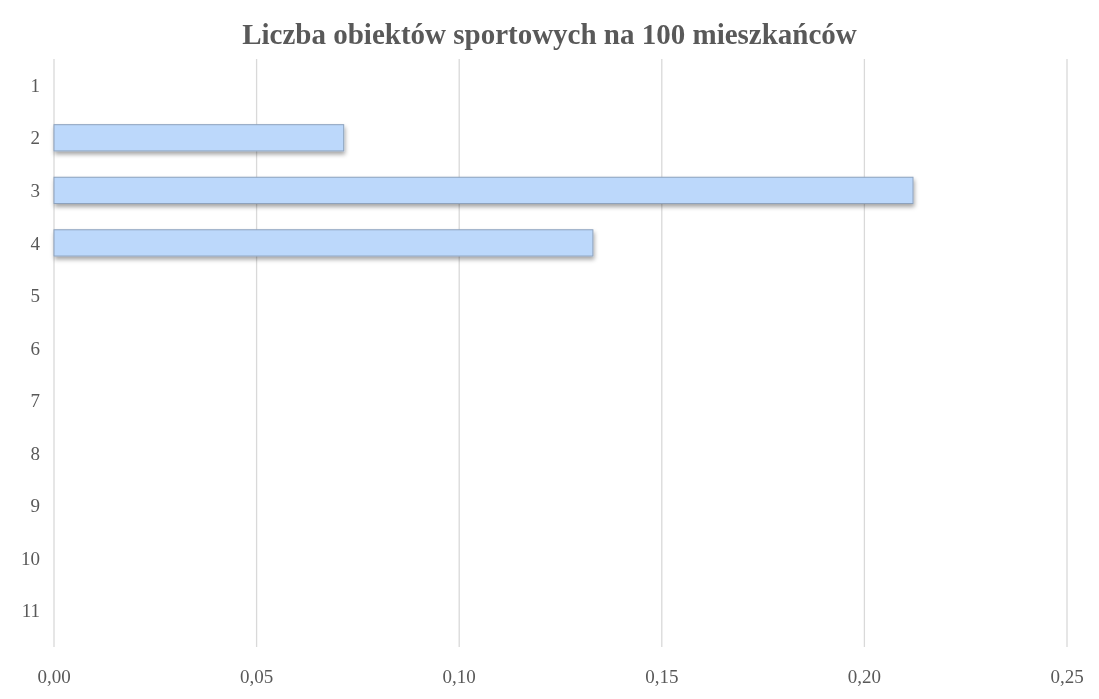  Describe the element at coordinates (864, 676) in the screenshot. I see `x-tick-label: 0,20` at that location.